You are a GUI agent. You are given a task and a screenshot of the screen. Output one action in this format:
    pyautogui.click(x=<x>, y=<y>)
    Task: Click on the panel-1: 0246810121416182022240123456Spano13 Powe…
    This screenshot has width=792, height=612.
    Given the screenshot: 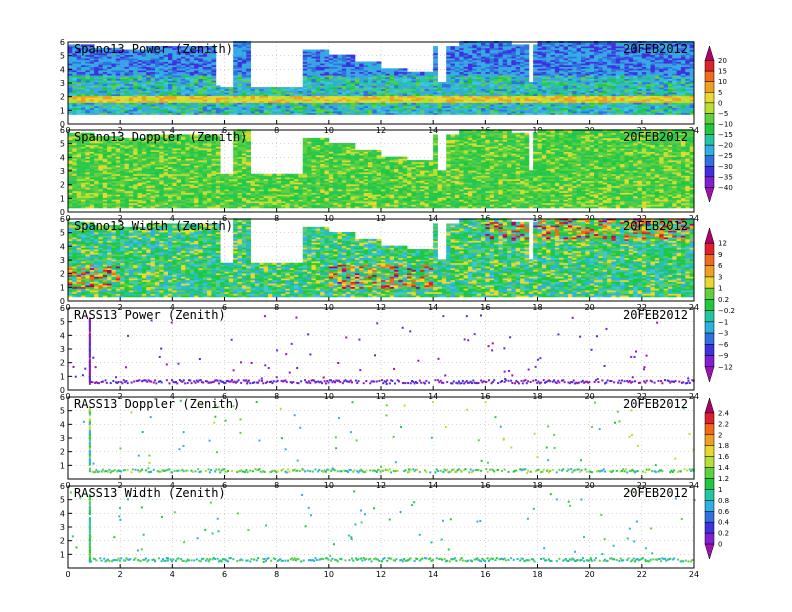 What is the action you would take?
    pyautogui.click(x=379, y=86)
    